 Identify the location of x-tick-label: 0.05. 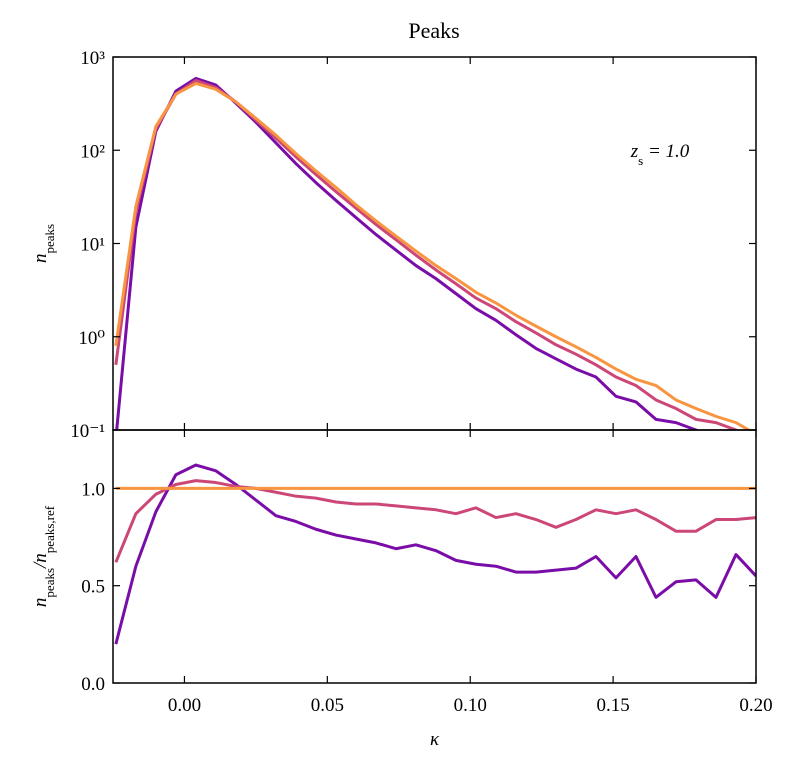
(327, 705).